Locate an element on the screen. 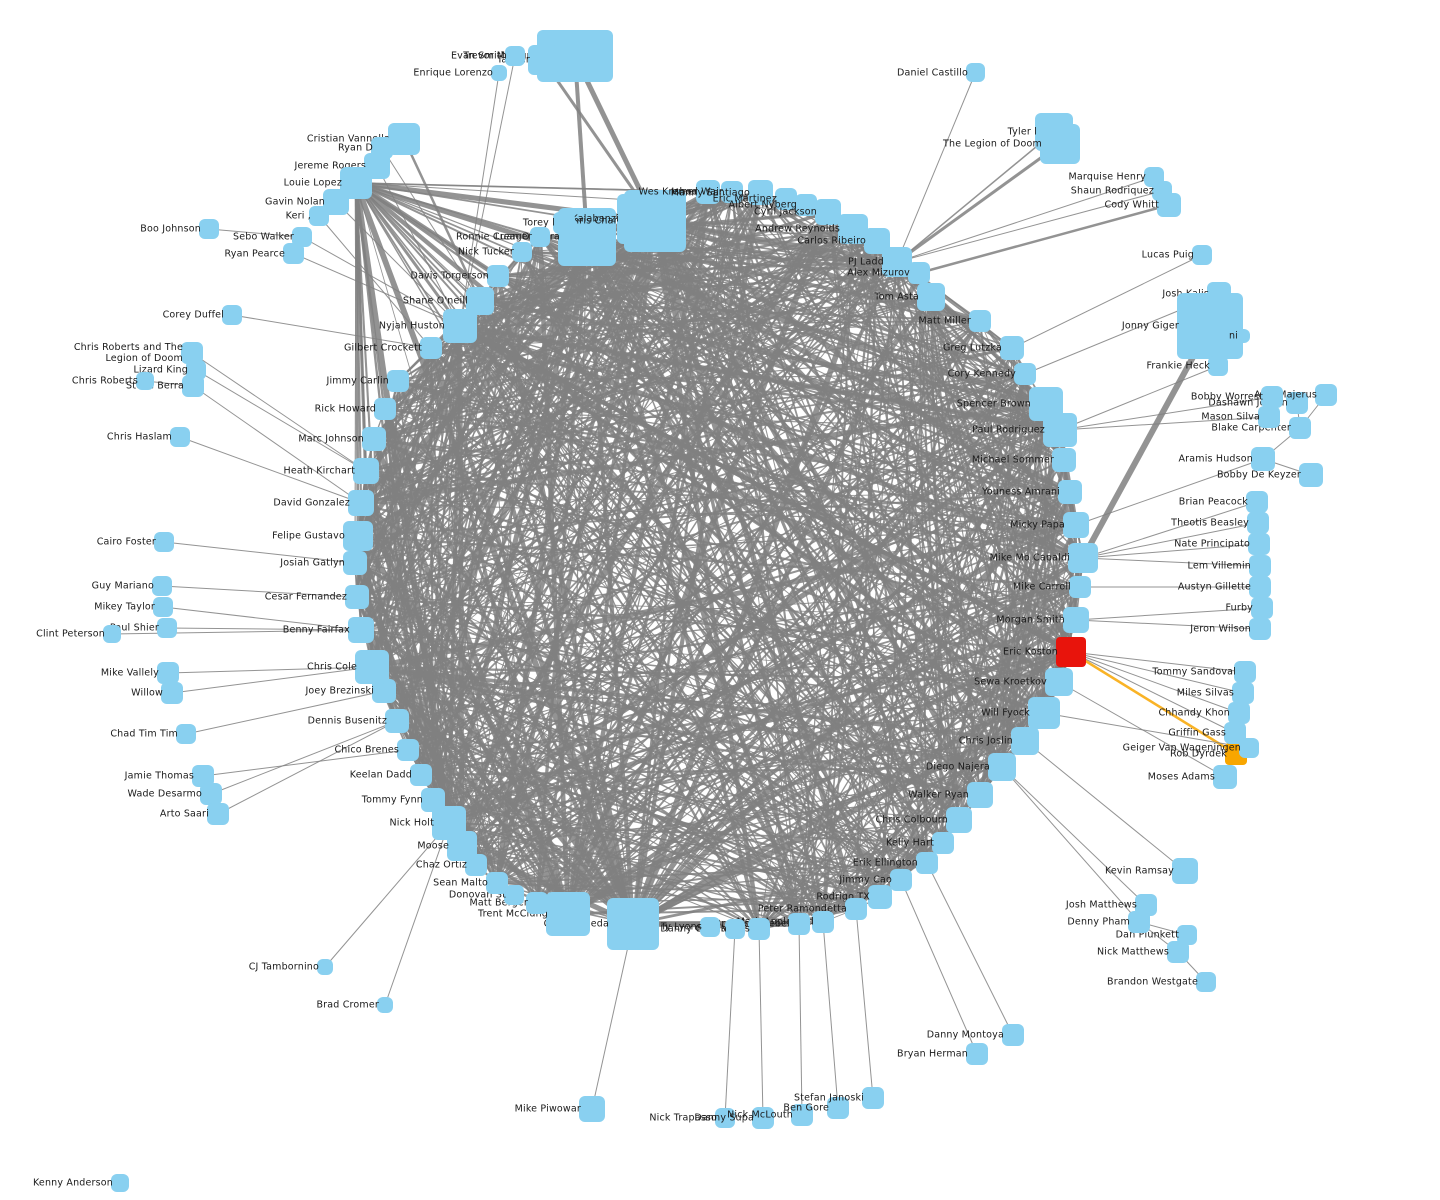 Image resolution: width=1440 pixels, height=1200 pixels. graph-node-tommy-fynn is located at coordinates (433, 800).